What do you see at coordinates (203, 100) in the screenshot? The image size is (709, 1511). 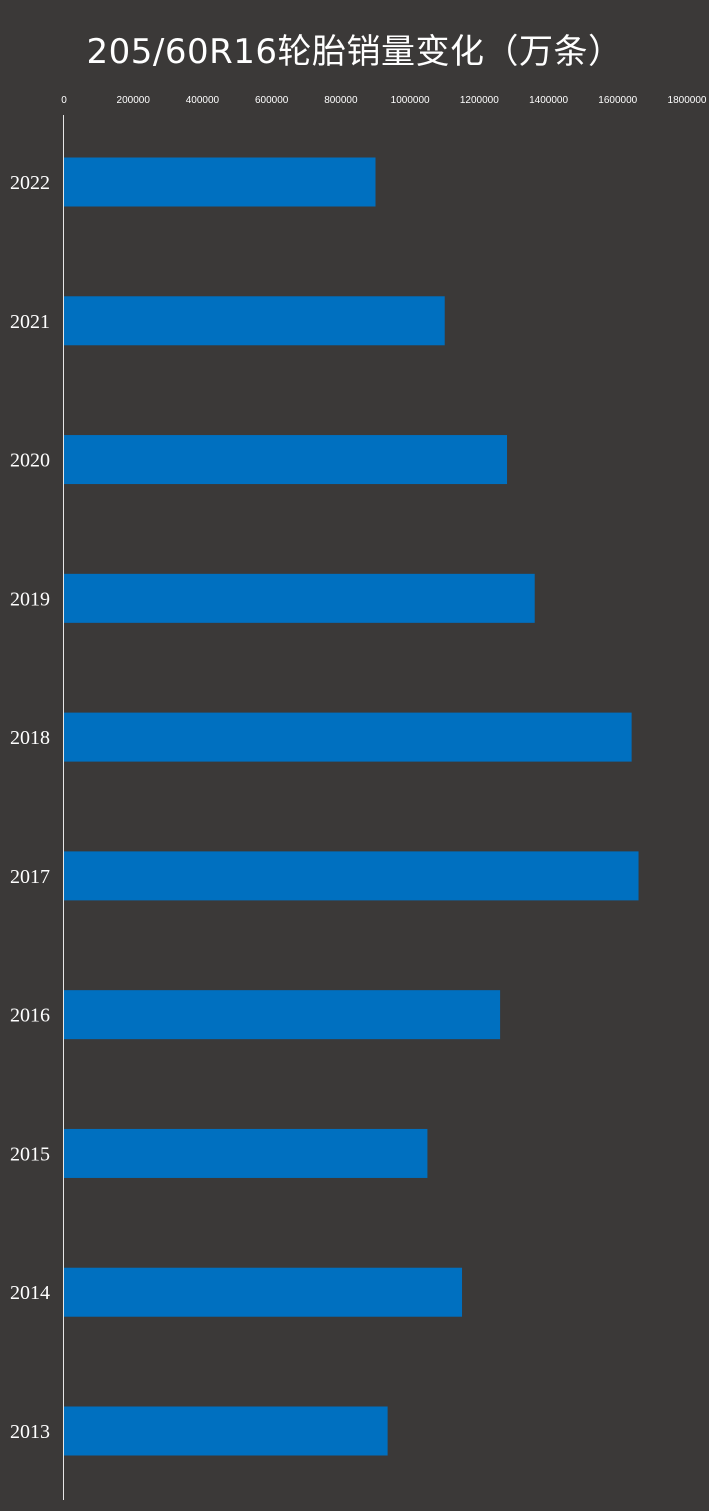 I see `x-tick-label: 400000` at bounding box center [203, 100].